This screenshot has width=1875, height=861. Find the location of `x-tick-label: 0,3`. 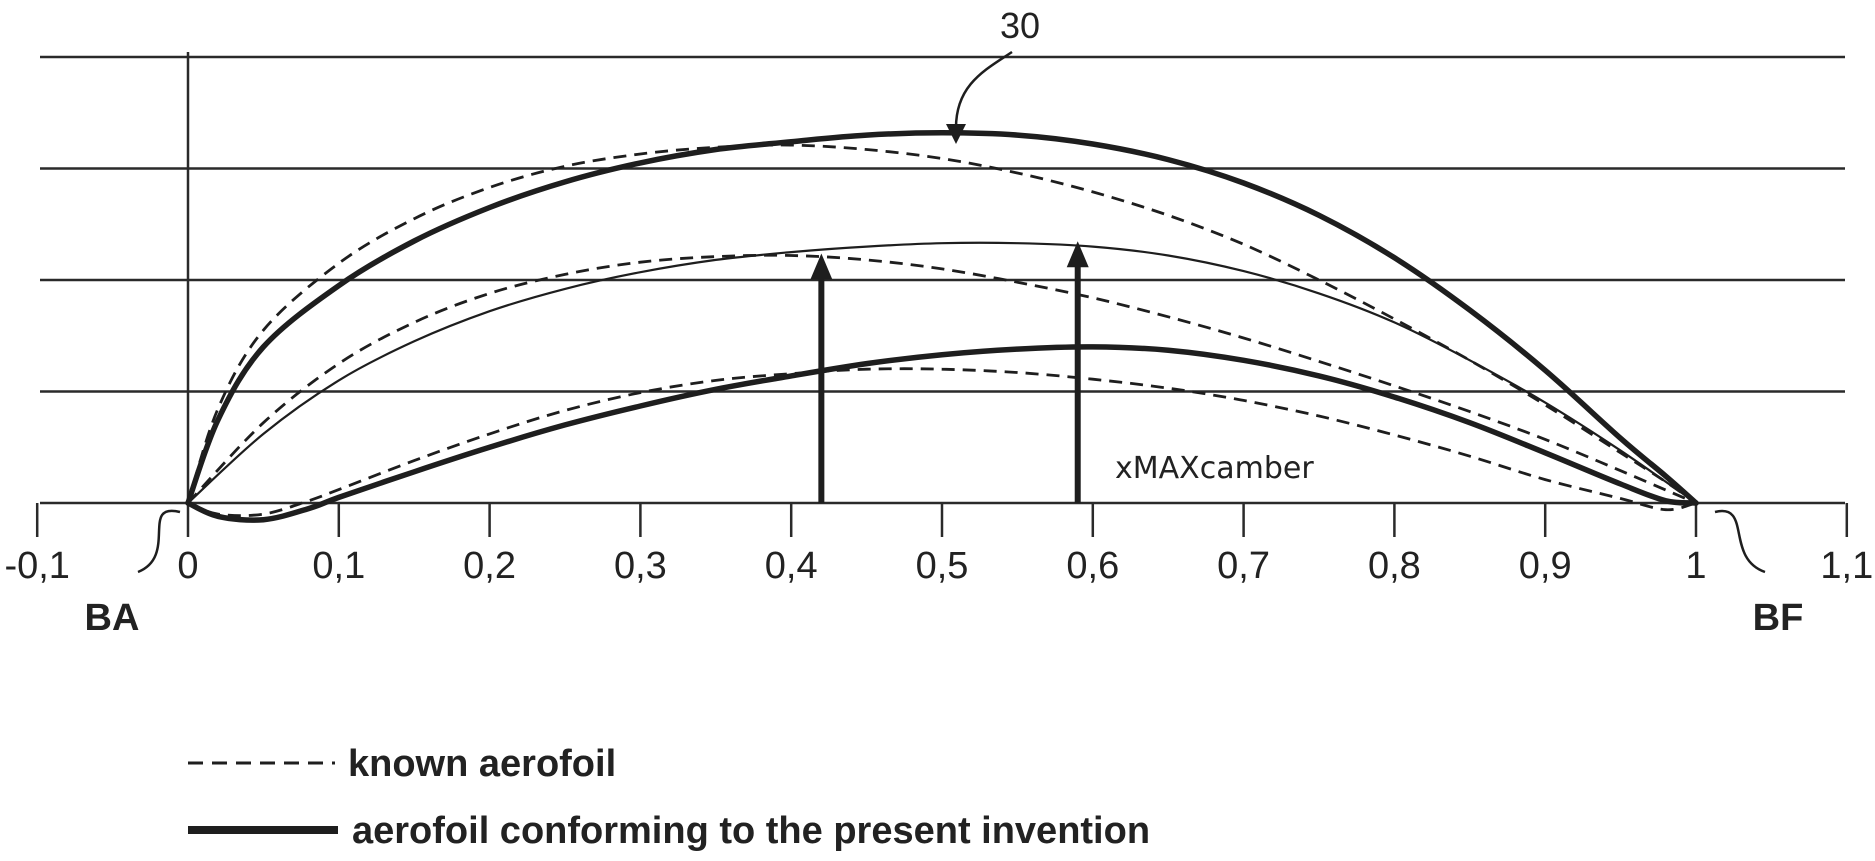

x-tick-label: 0,3 is located at coordinates (640, 566).